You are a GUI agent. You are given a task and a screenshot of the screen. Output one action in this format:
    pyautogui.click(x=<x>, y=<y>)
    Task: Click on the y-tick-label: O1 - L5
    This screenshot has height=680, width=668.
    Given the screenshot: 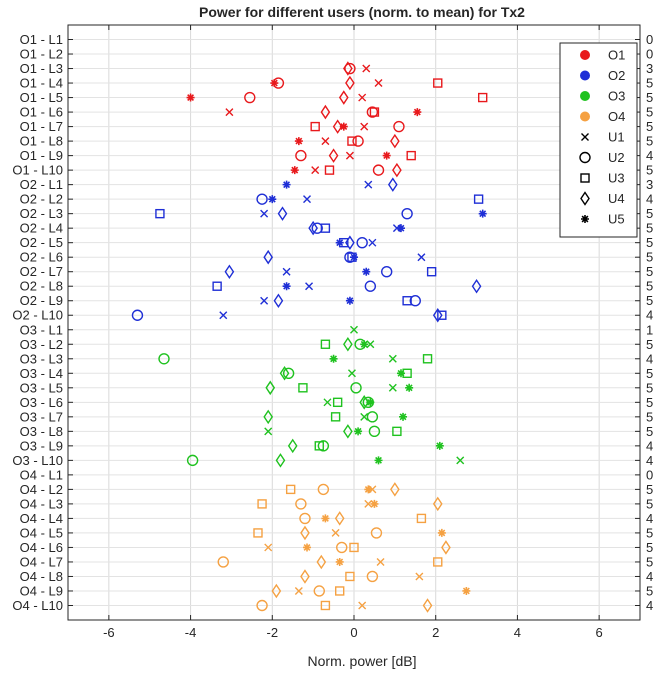 What is the action you would take?
    pyautogui.click(x=41, y=97)
    